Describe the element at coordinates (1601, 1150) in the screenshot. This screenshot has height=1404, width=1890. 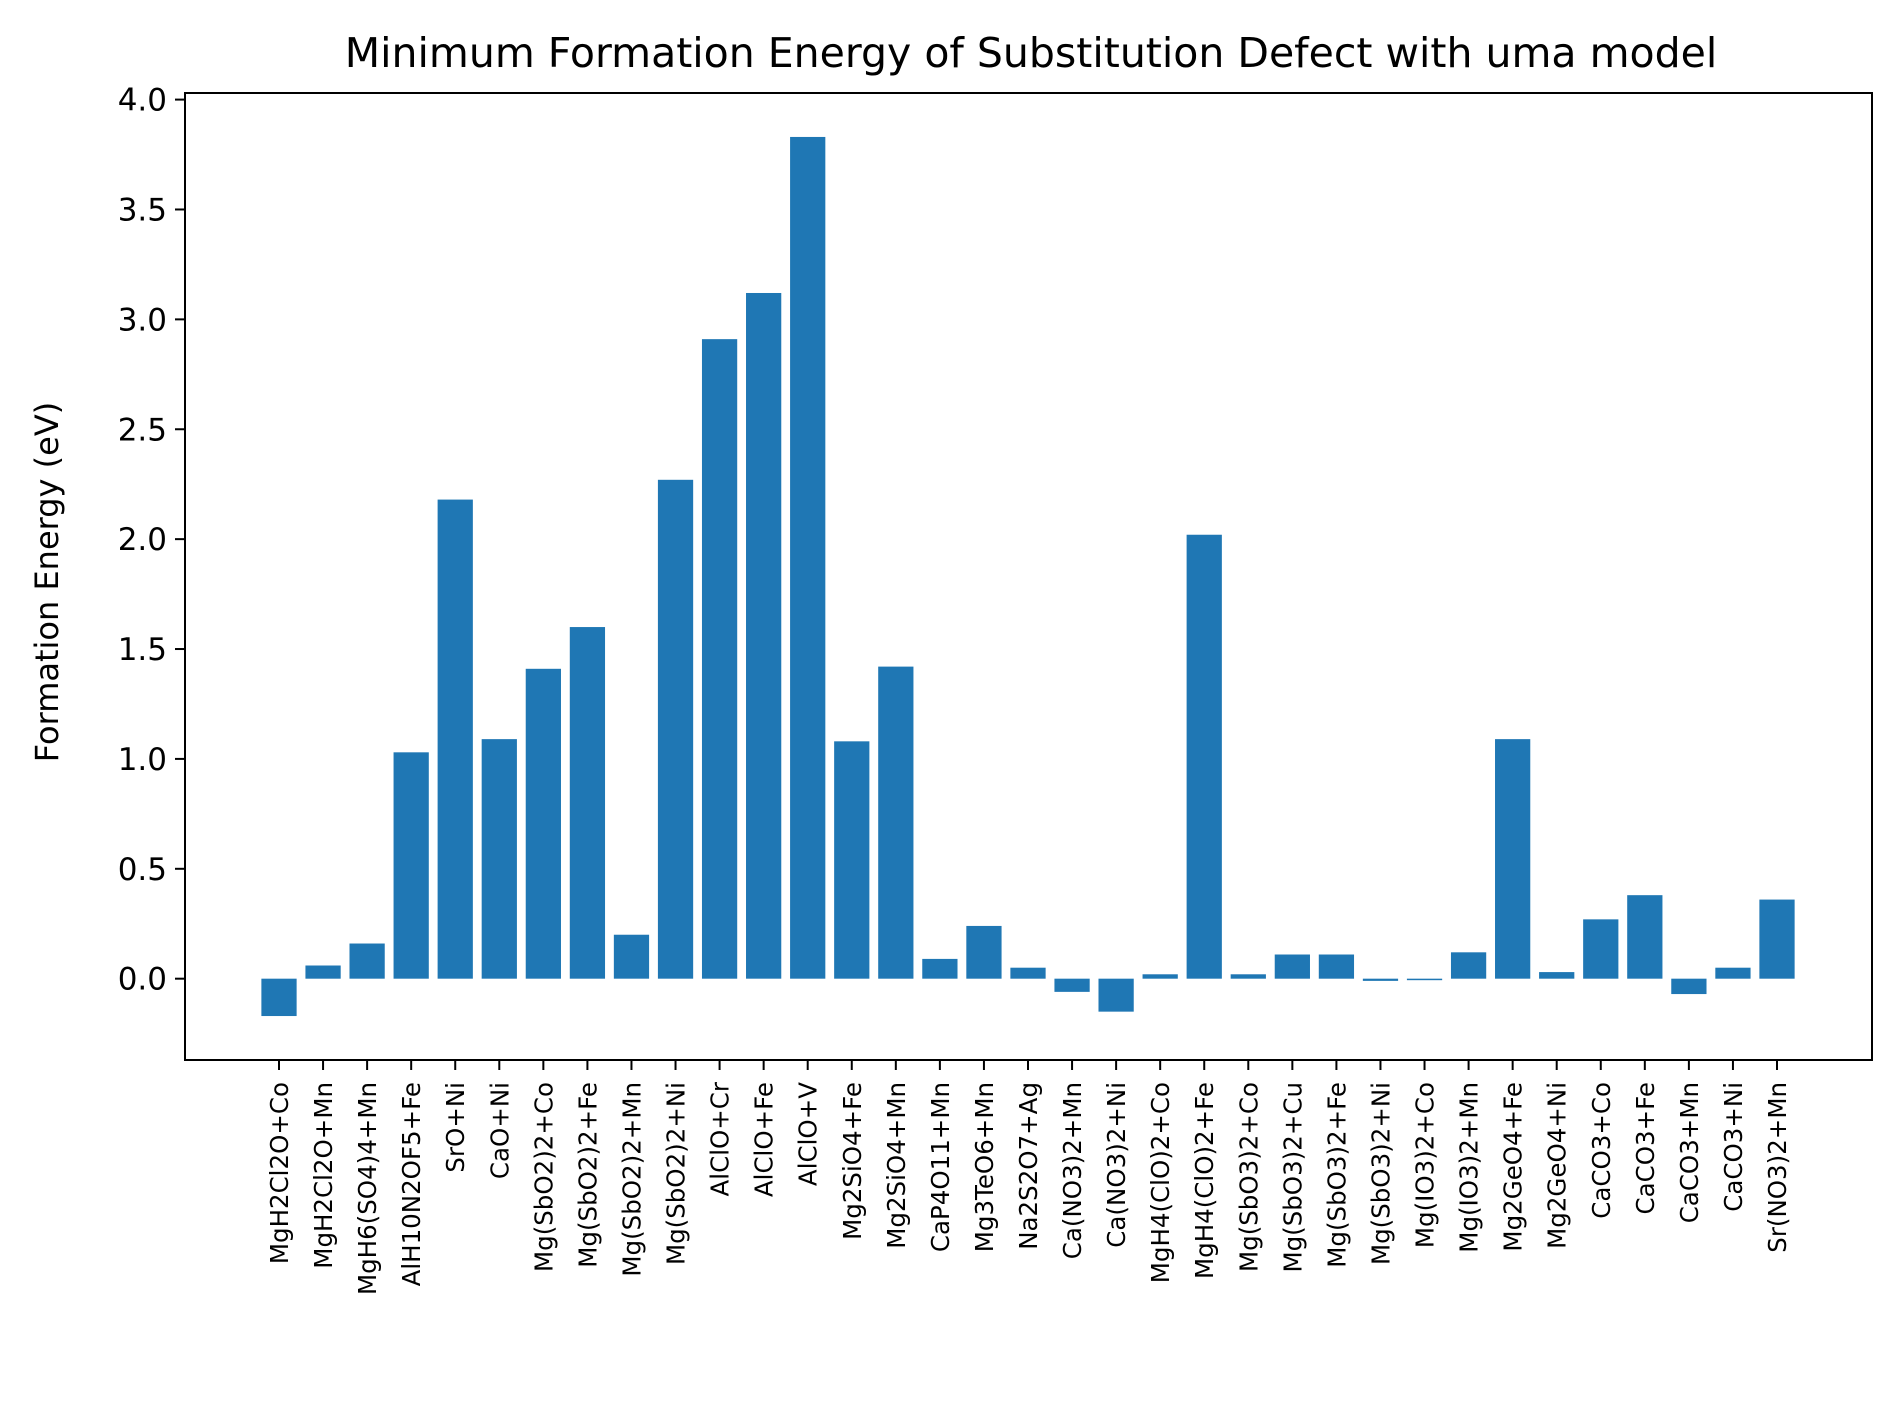
I see `x-tick-label: CaCO3+Co` at that location.